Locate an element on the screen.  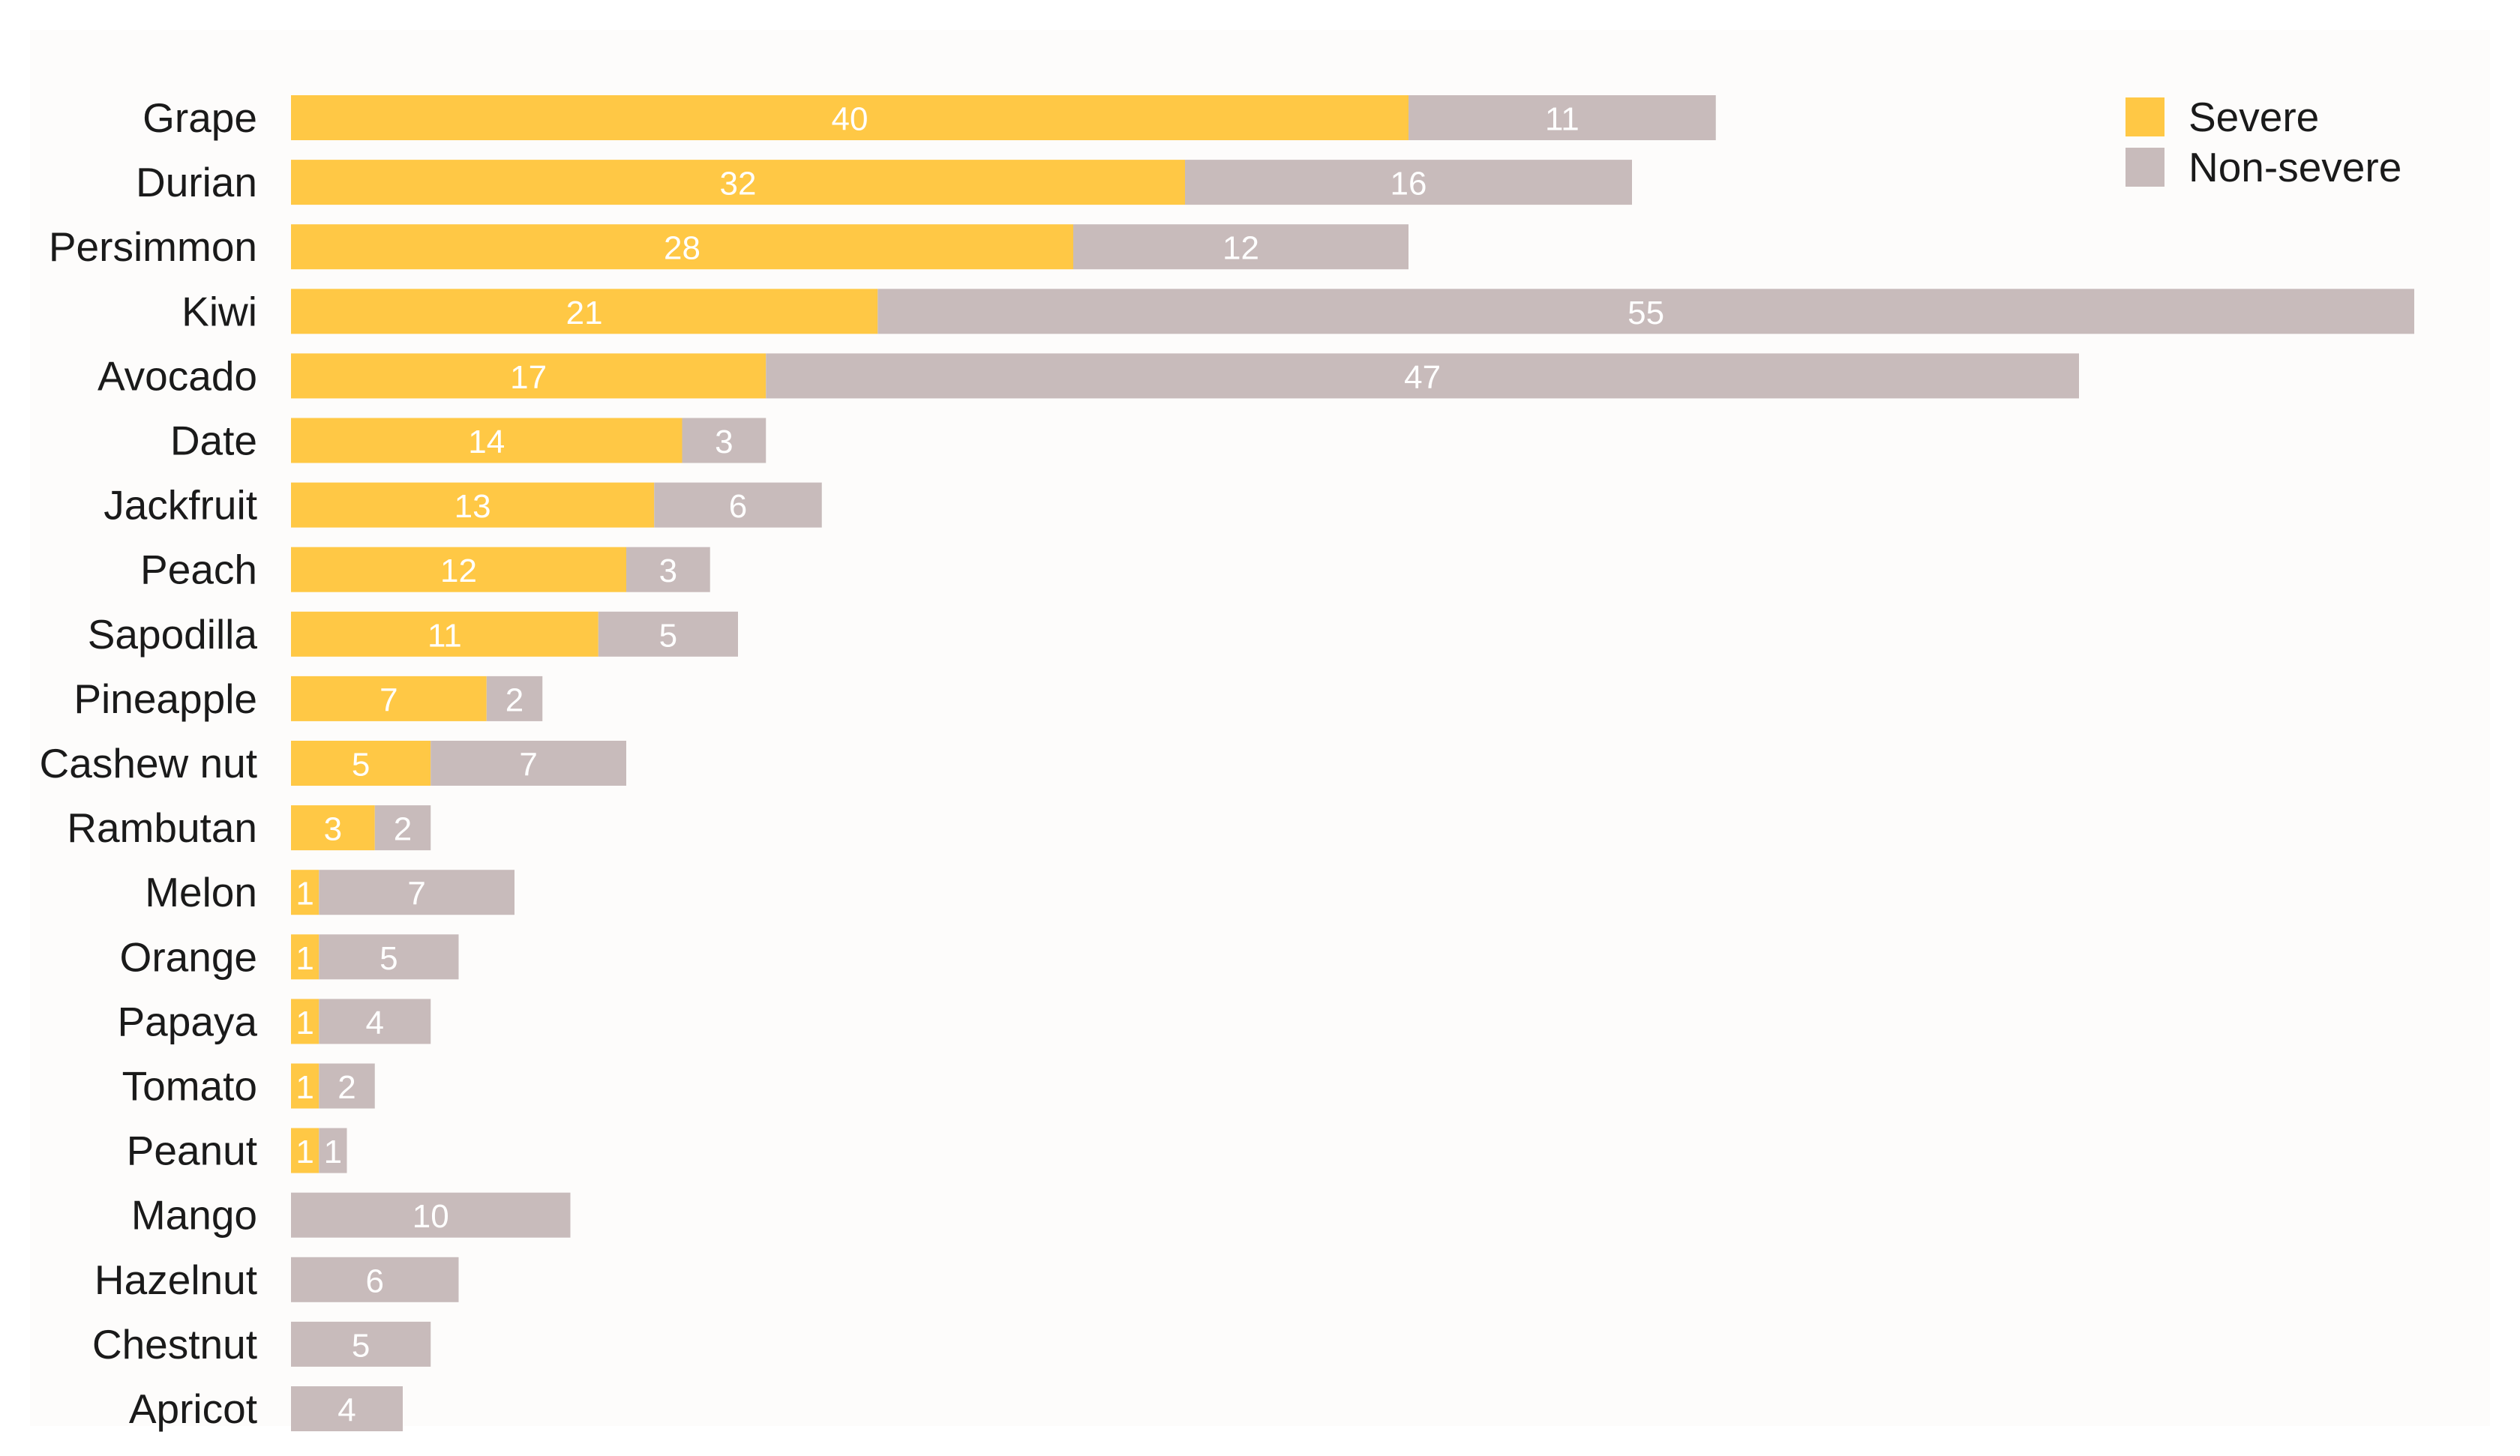
category-label-avocado: Avocado is located at coordinates (177, 375).